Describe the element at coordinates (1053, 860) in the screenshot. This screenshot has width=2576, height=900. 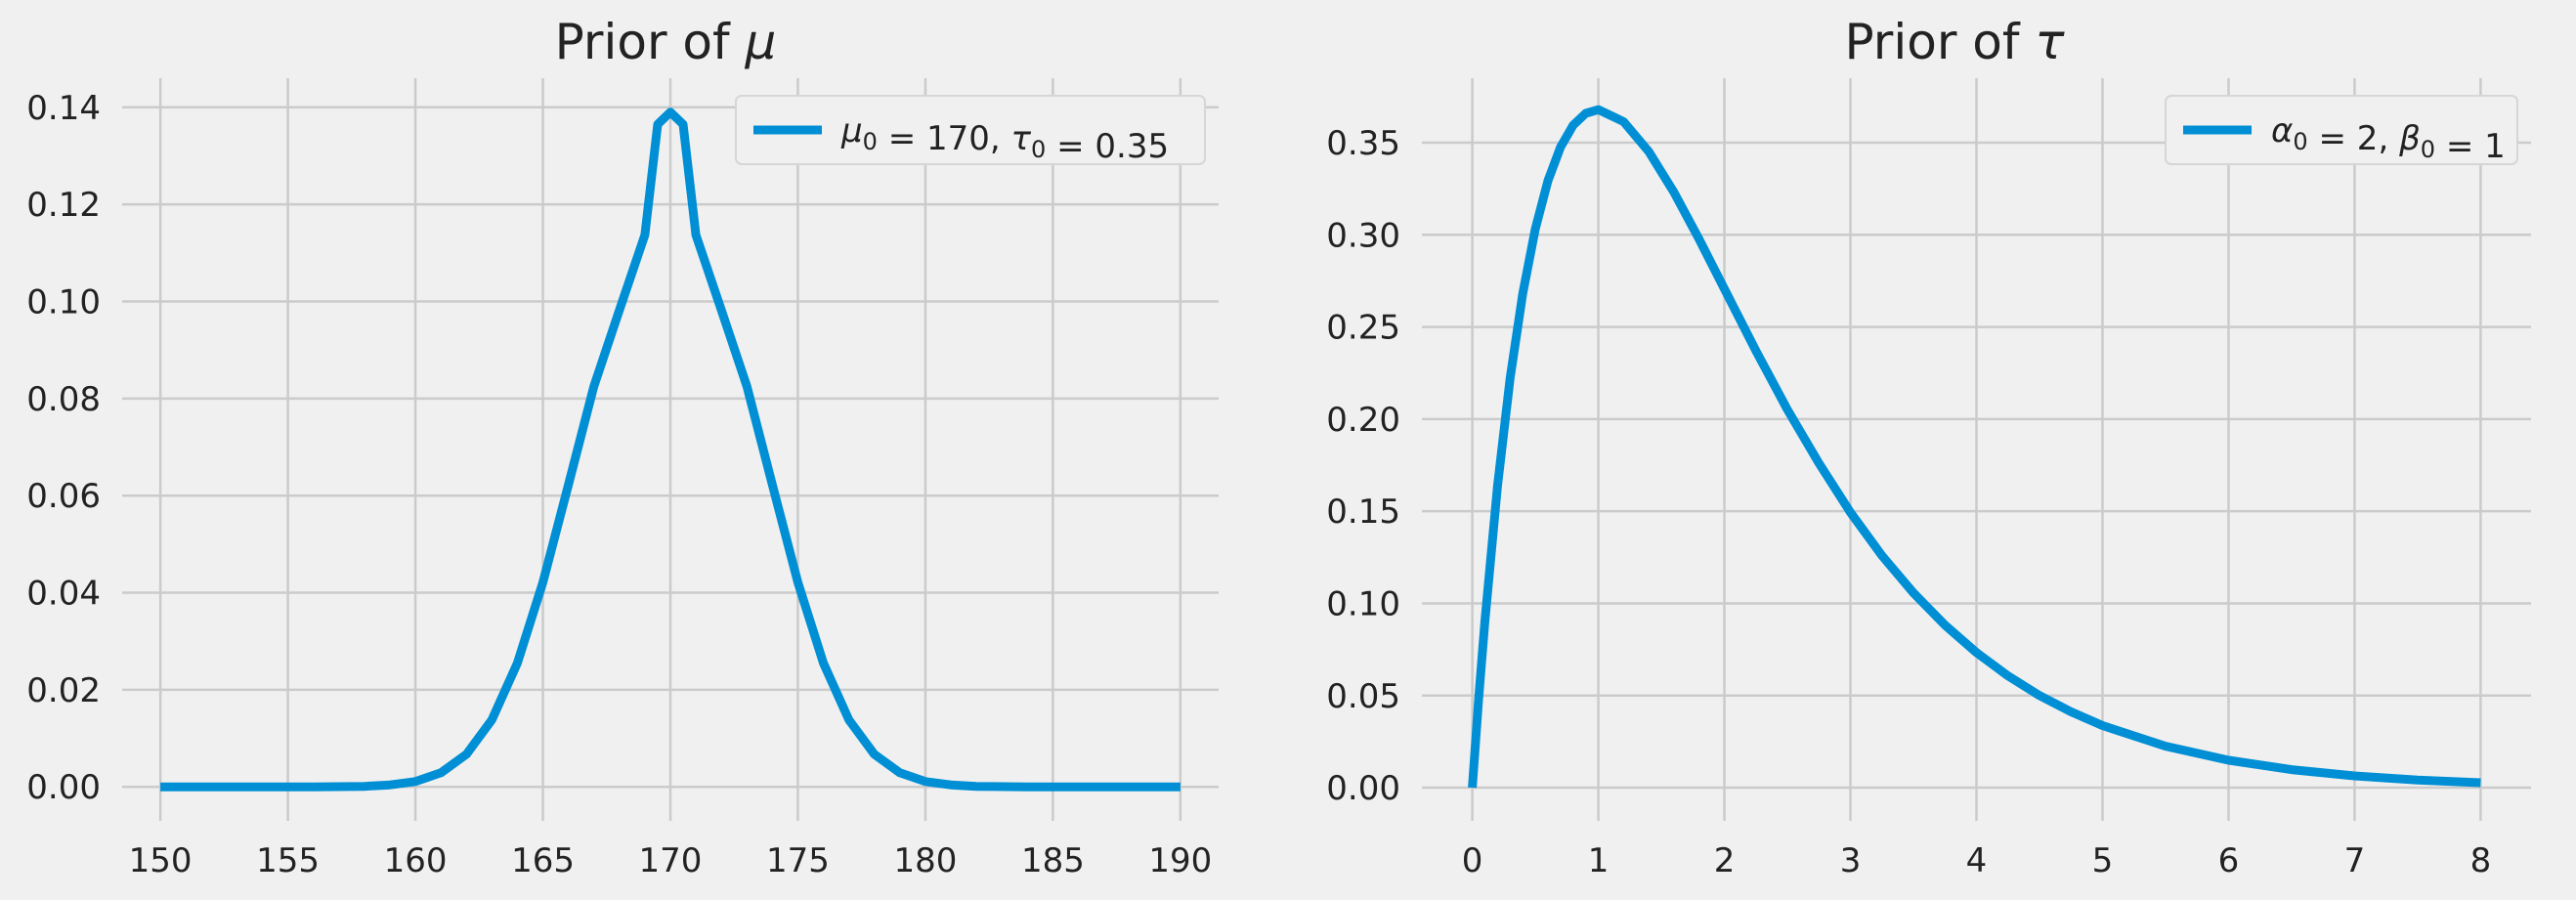
I see `mu-x-tick-label: 185` at that location.